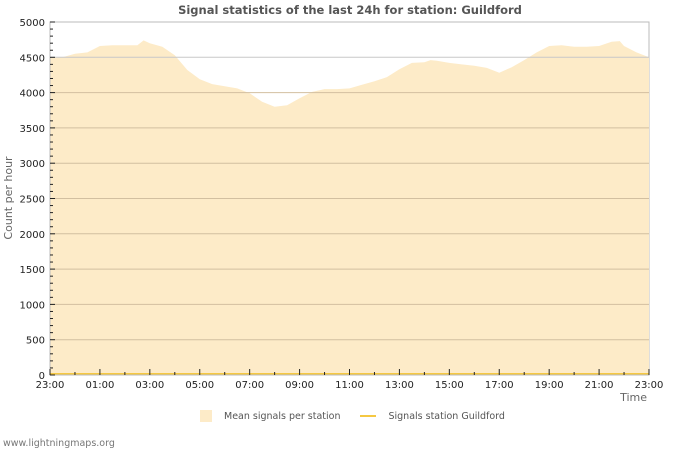  What do you see at coordinates (32, 270) in the screenshot?
I see `y-tick-label: 1500` at bounding box center [32, 270].